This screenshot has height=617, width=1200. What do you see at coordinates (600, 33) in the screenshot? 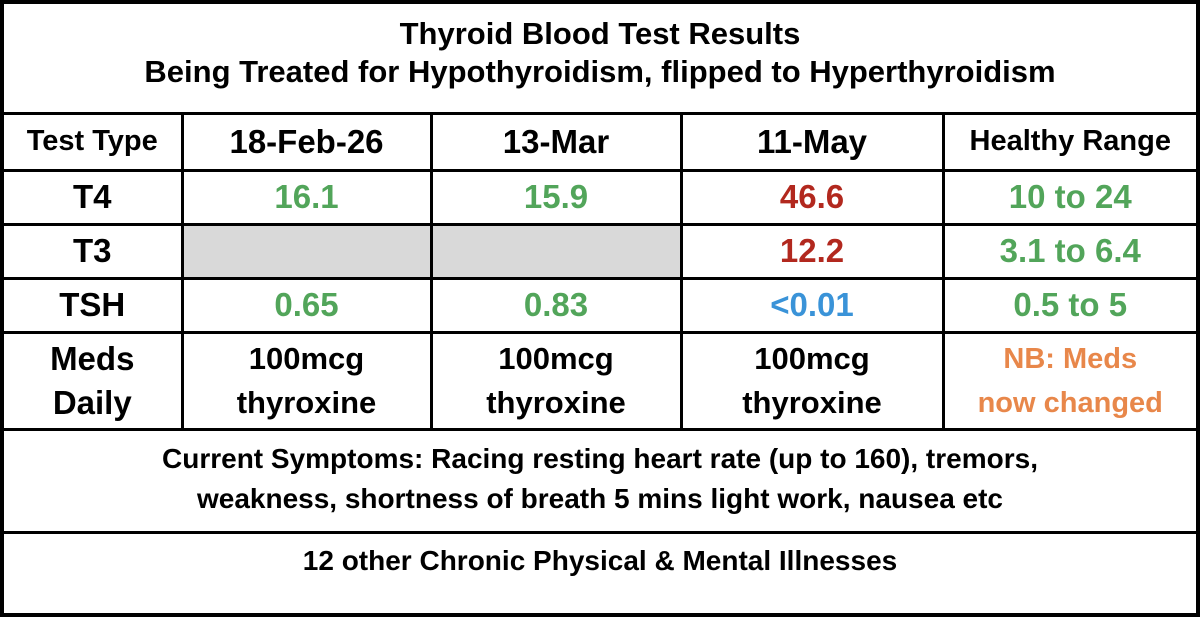
I see `title-line: Thyroid Blood Test Results` at bounding box center [600, 33].